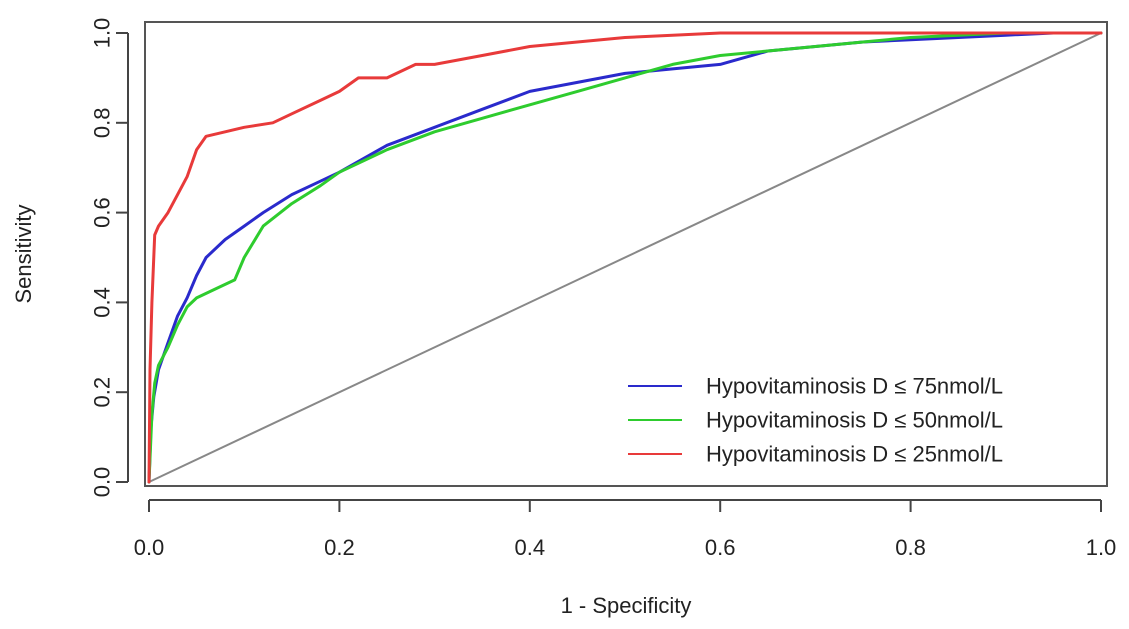  What do you see at coordinates (626, 605) in the screenshot?
I see `x-axis-title: 1 - Specificity` at bounding box center [626, 605].